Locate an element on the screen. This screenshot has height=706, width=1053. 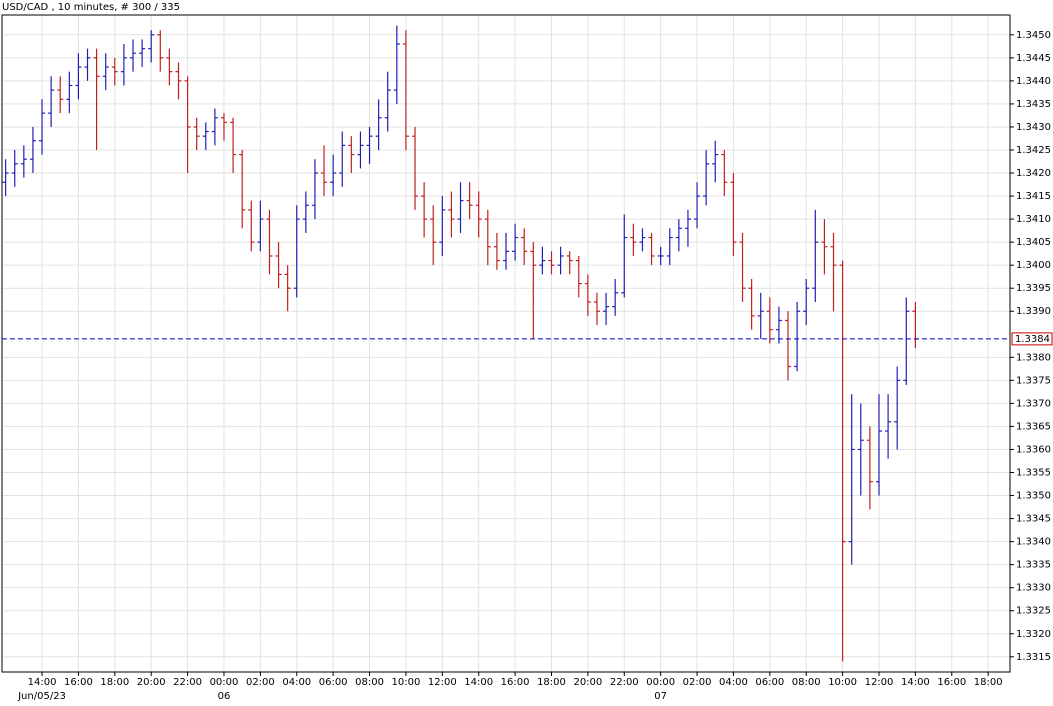
chart-title: USD/CAD , 10 minutes, # 300 / 335 is located at coordinates (91, 7).